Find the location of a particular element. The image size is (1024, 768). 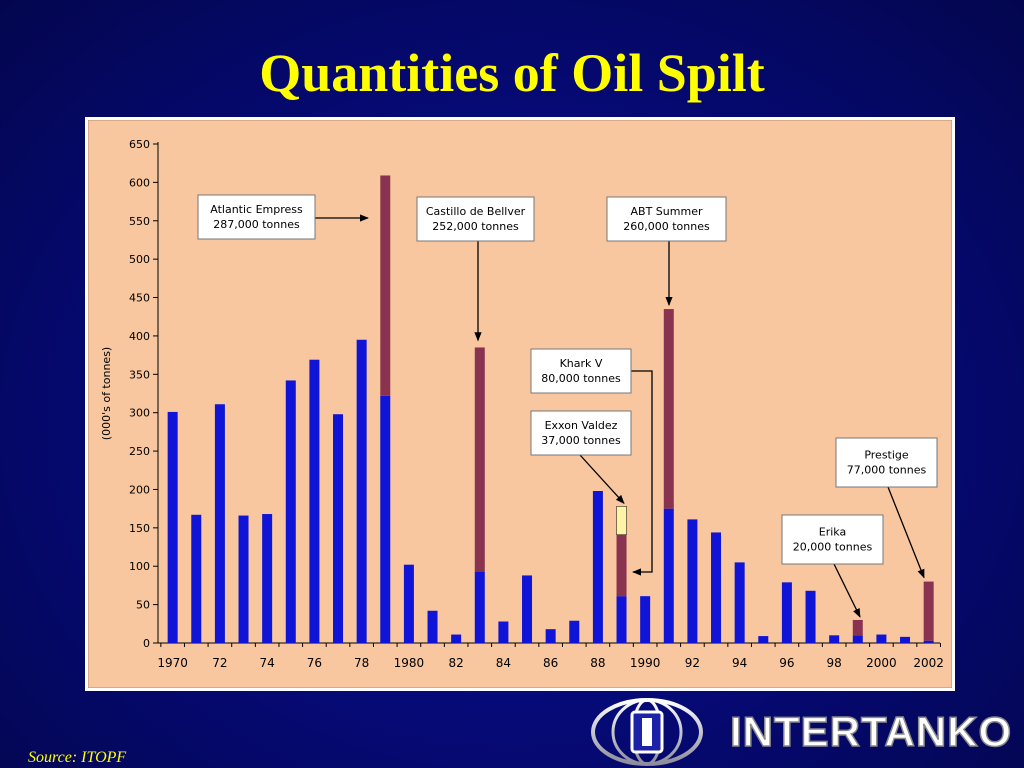

annotation-text: 77,000 tonnes is located at coordinates (887, 470).